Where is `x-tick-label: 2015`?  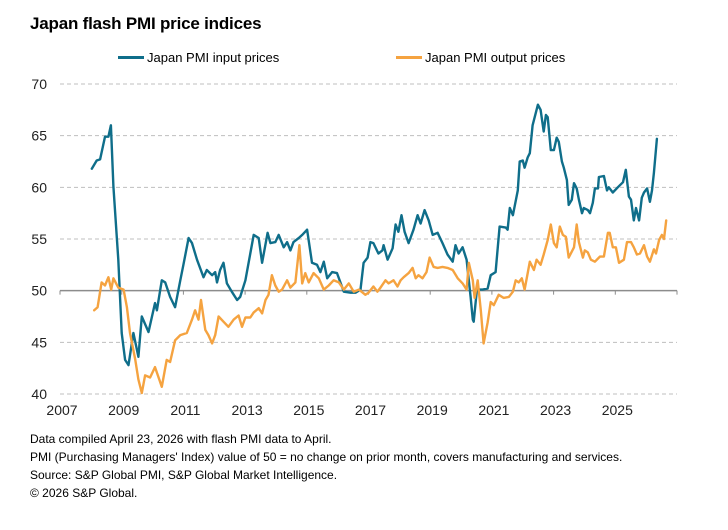
x-tick-label: 2015 is located at coordinates (308, 410).